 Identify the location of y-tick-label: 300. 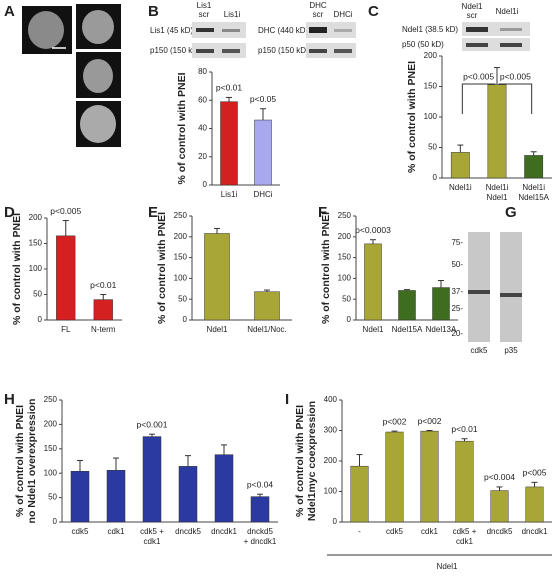
(331, 430).